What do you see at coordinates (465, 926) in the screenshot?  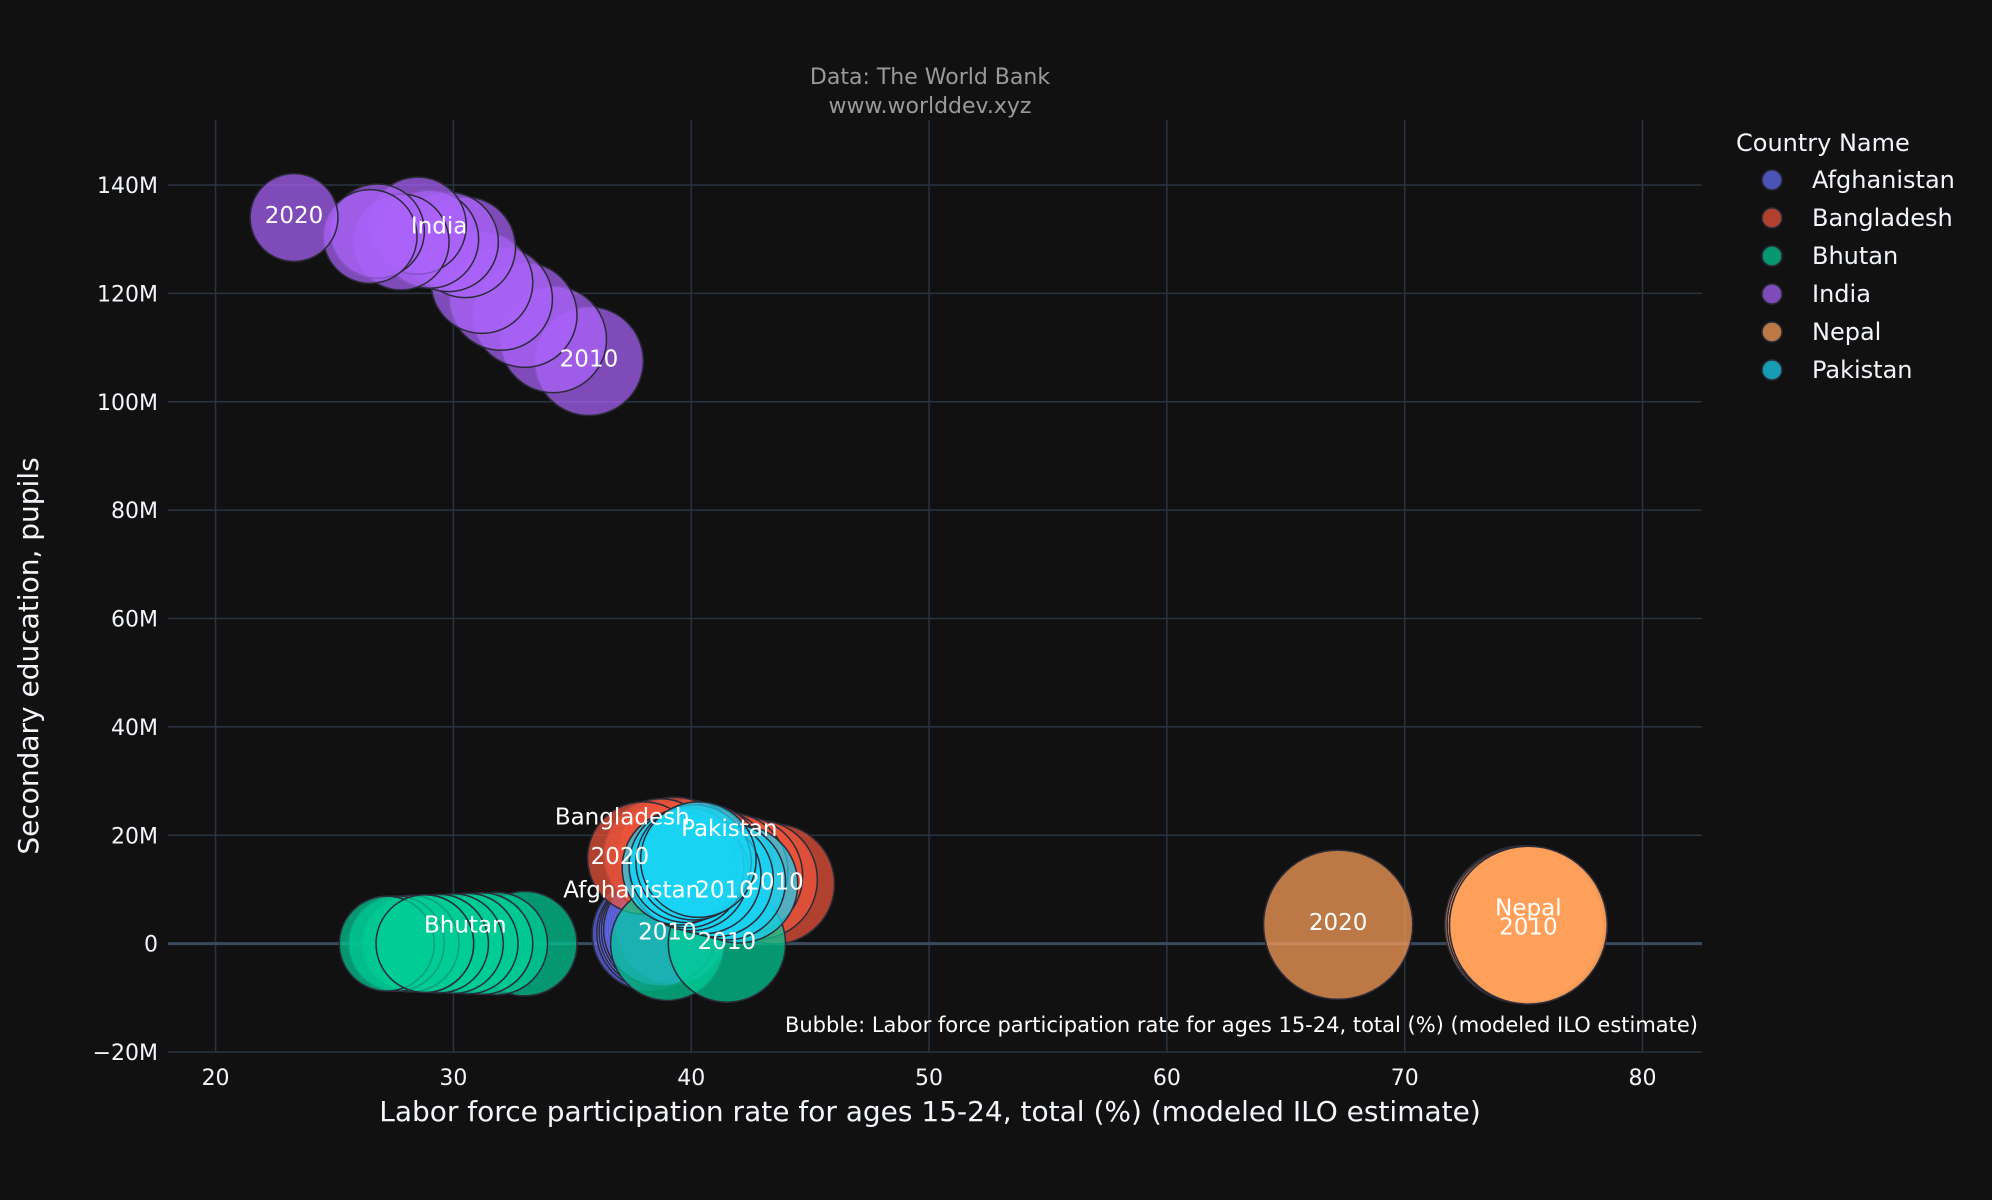 I see `point-label: Bhutan` at bounding box center [465, 926].